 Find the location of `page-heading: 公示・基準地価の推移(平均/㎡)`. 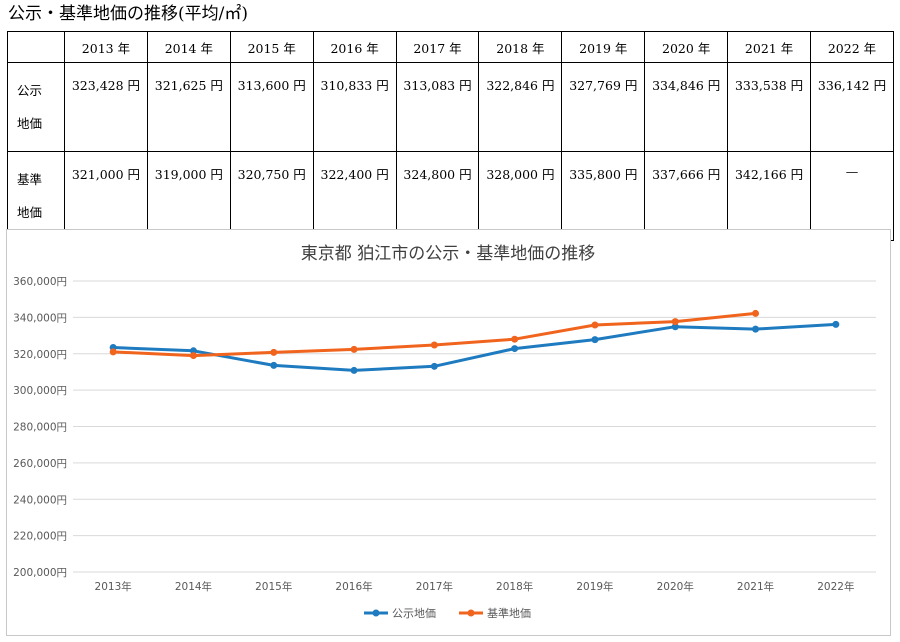

page-heading: 公示・基準地価の推移(平均/㎡) is located at coordinates (128, 14).